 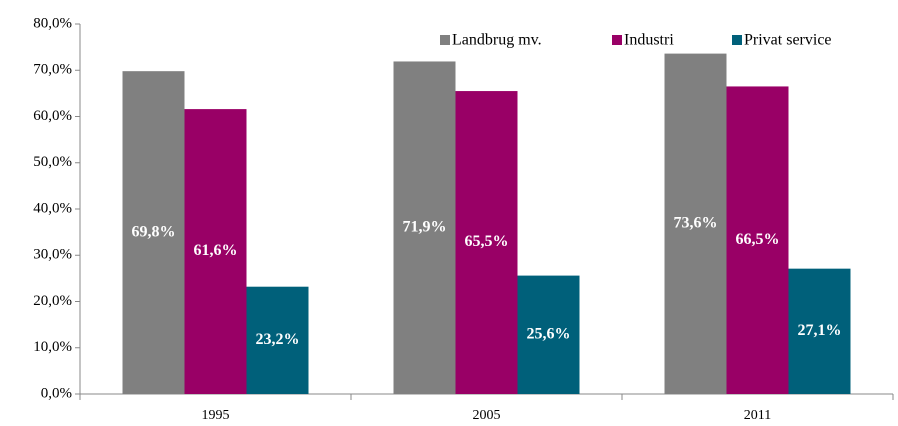 I want to click on y-tick-label: 60,0%, so click(x=52, y=116).